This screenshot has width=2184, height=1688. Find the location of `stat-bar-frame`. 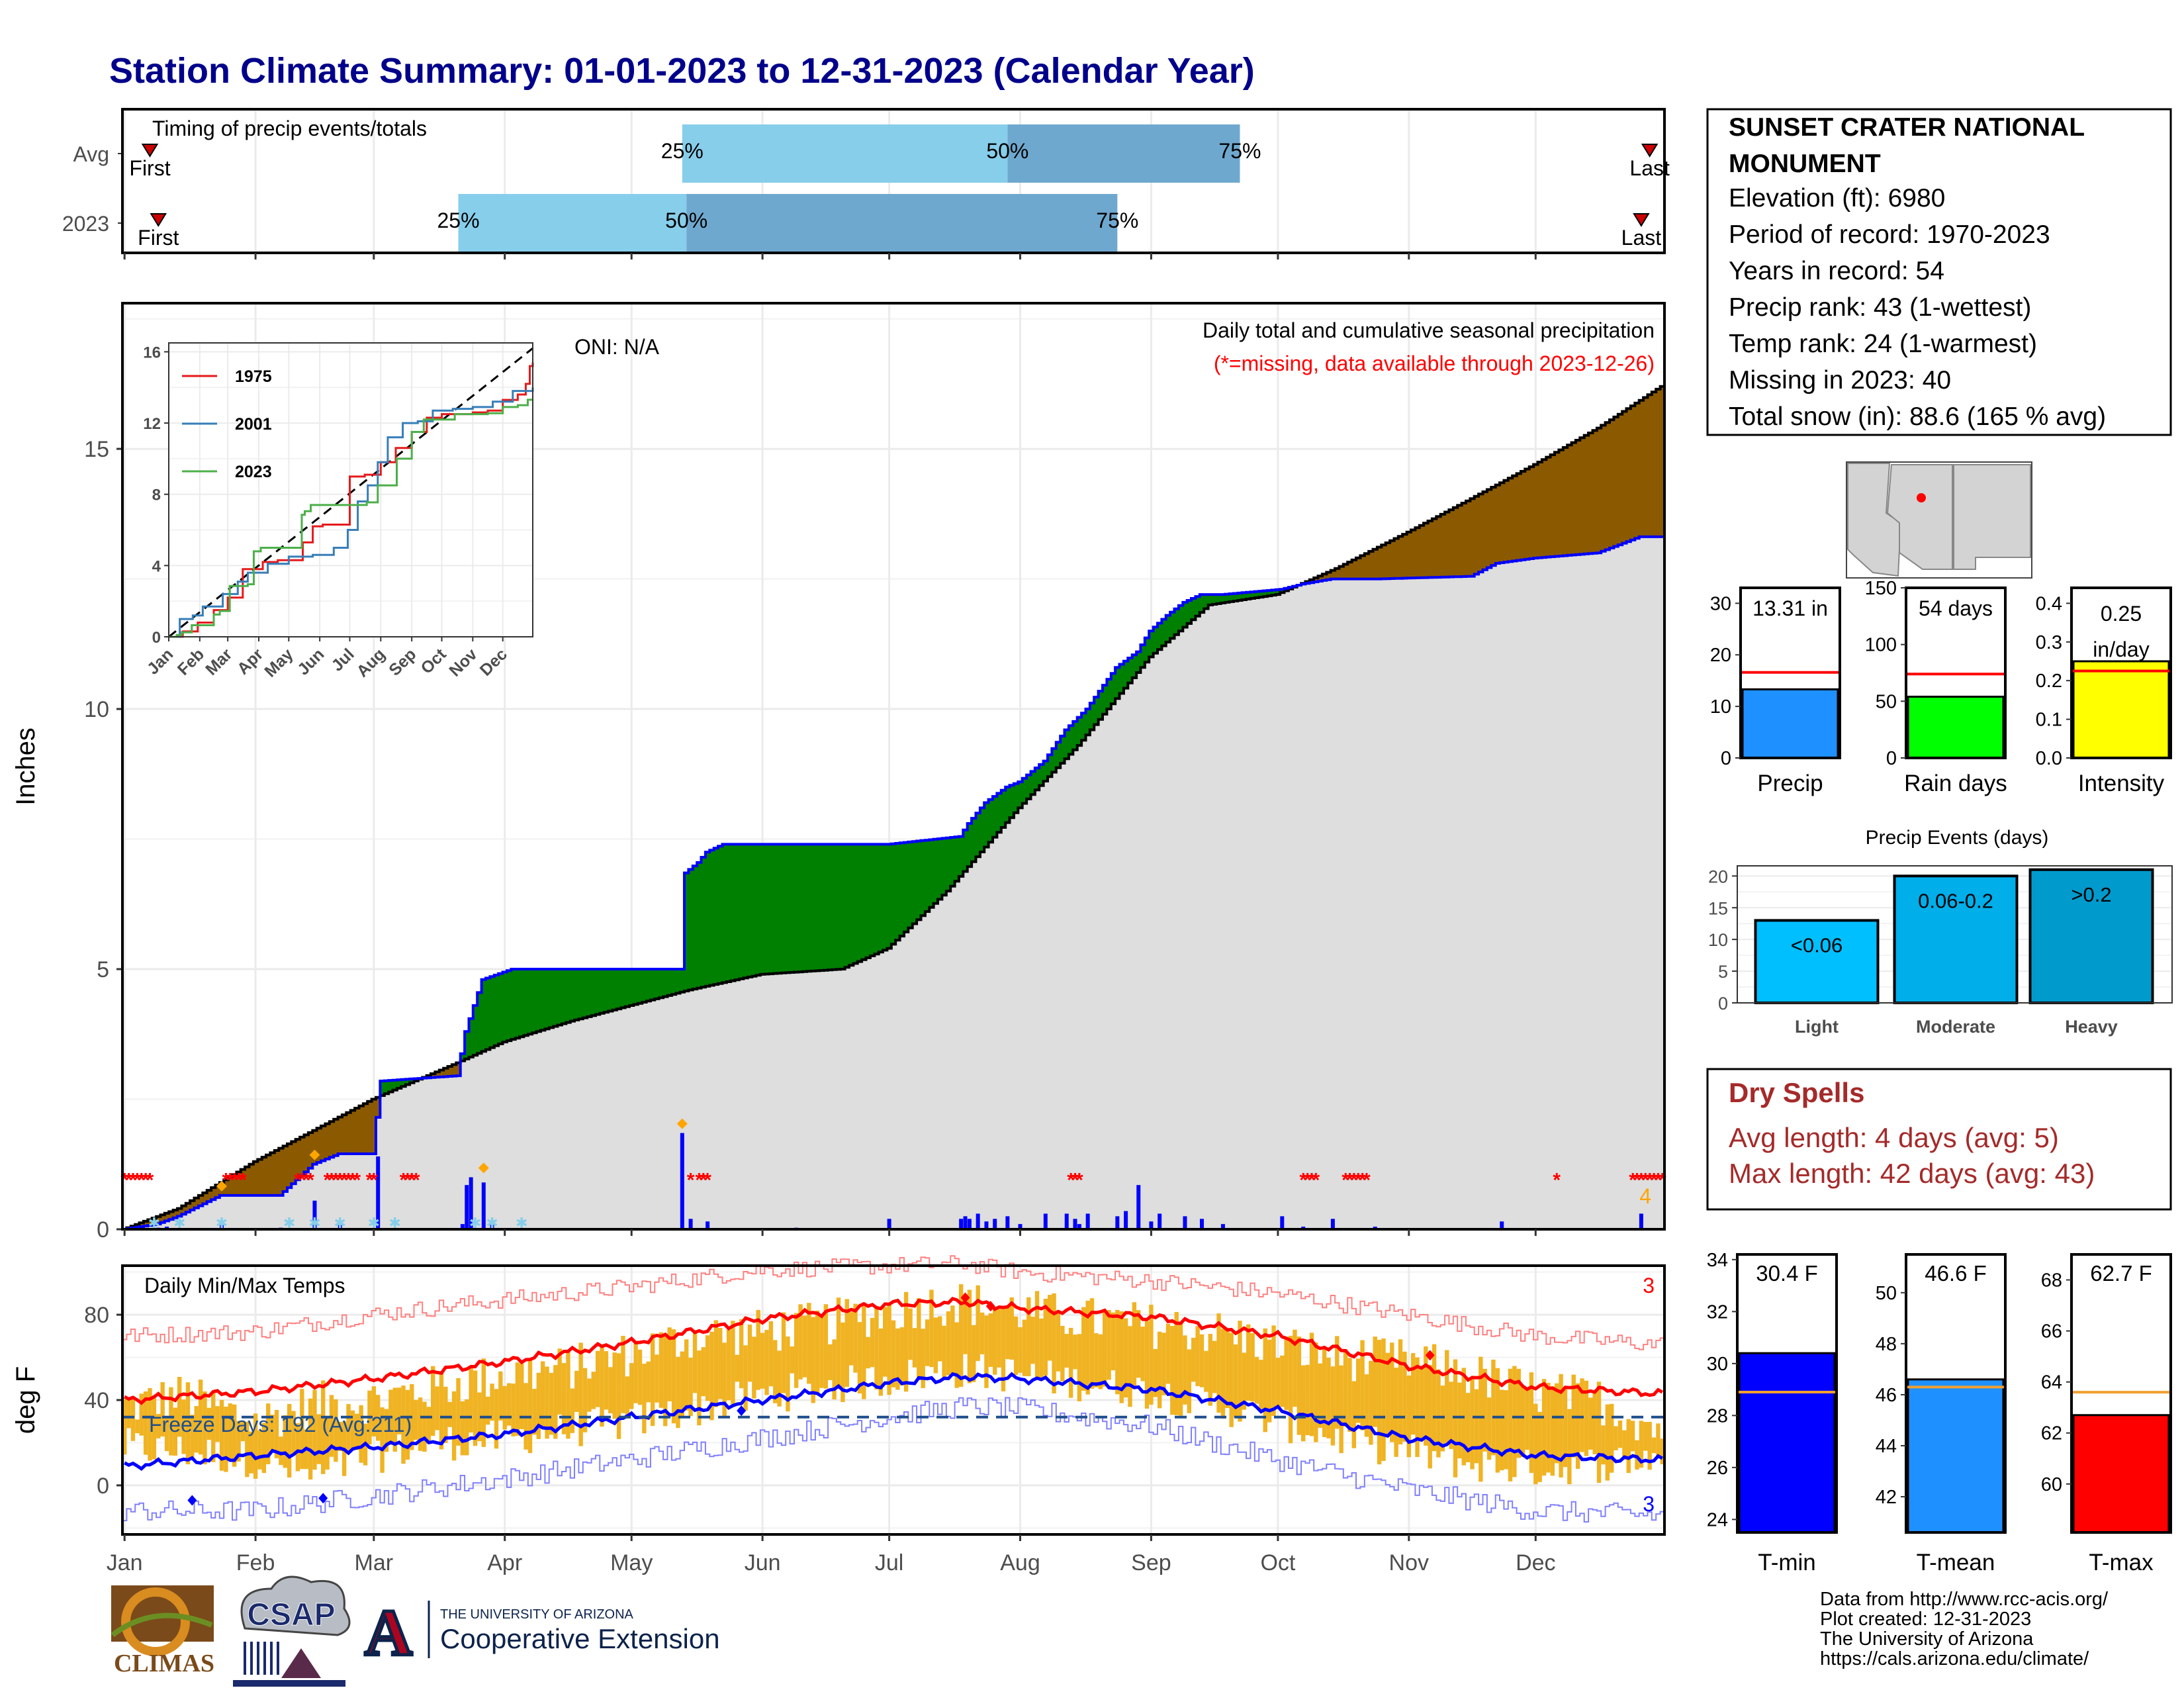

stat-bar-frame is located at coordinates (1956, 672).